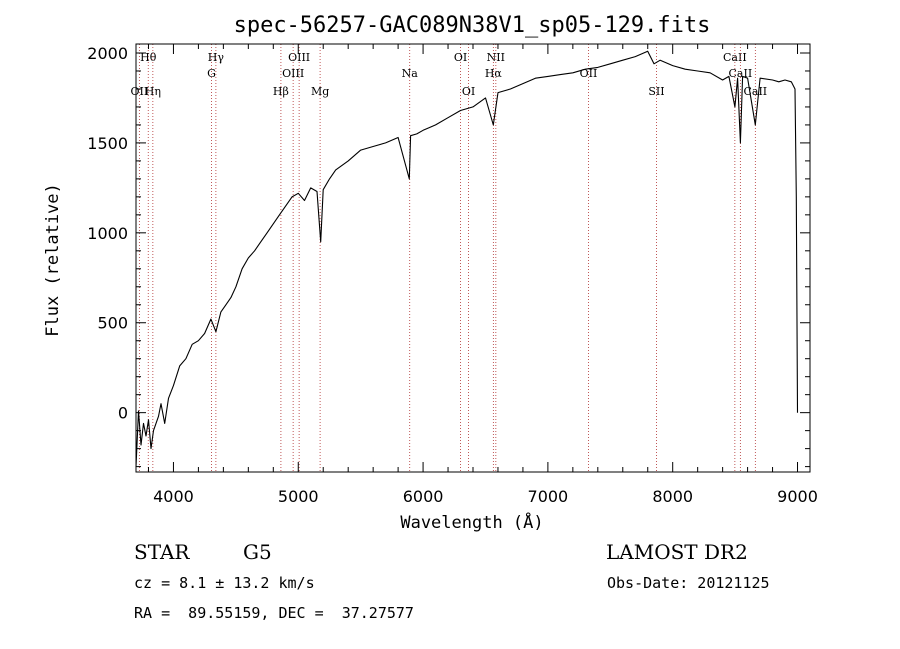 Image resolution: width=900 pixels, height=649 pixels. I want to click on x-tick-label: 4000, so click(173, 496).